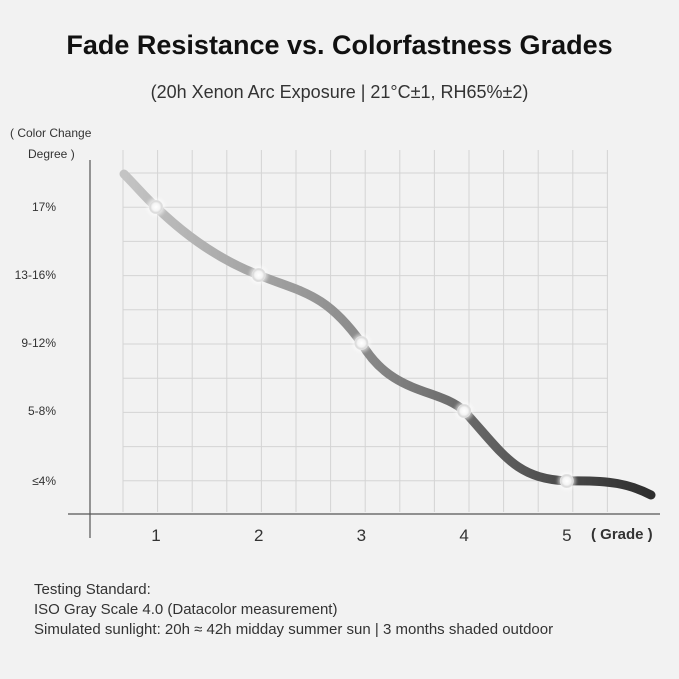 The height and width of the screenshot is (679, 679). Describe the element at coordinates (36, 275) in the screenshot. I see `y-tick-label: 13-16%` at that location.